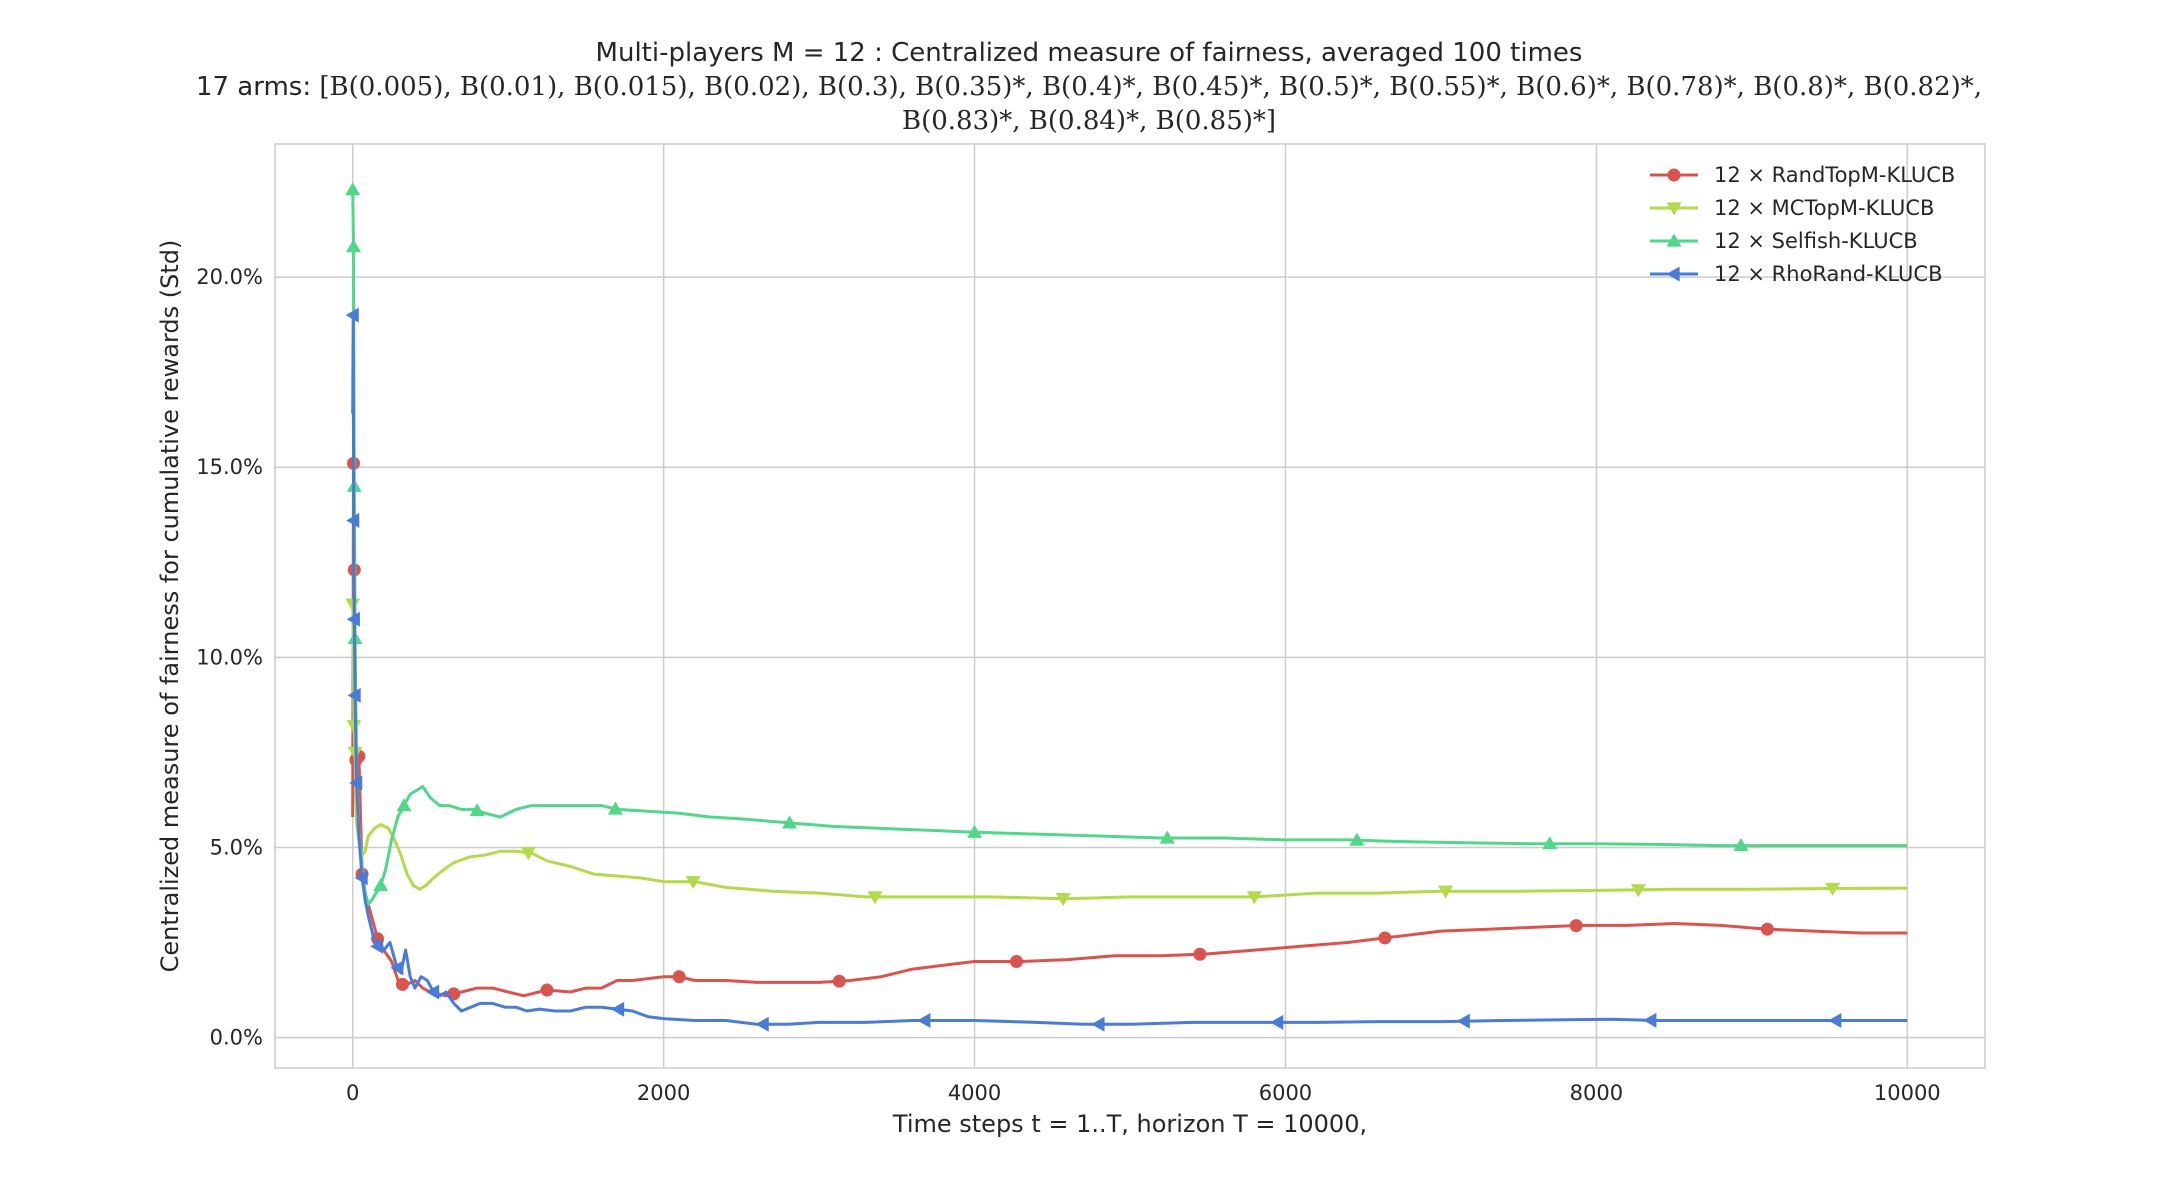 The width and height of the screenshot is (2178, 1188). I want to click on legend-item-selfish: 12 × Selfish-KLUCB, so click(1784, 241).